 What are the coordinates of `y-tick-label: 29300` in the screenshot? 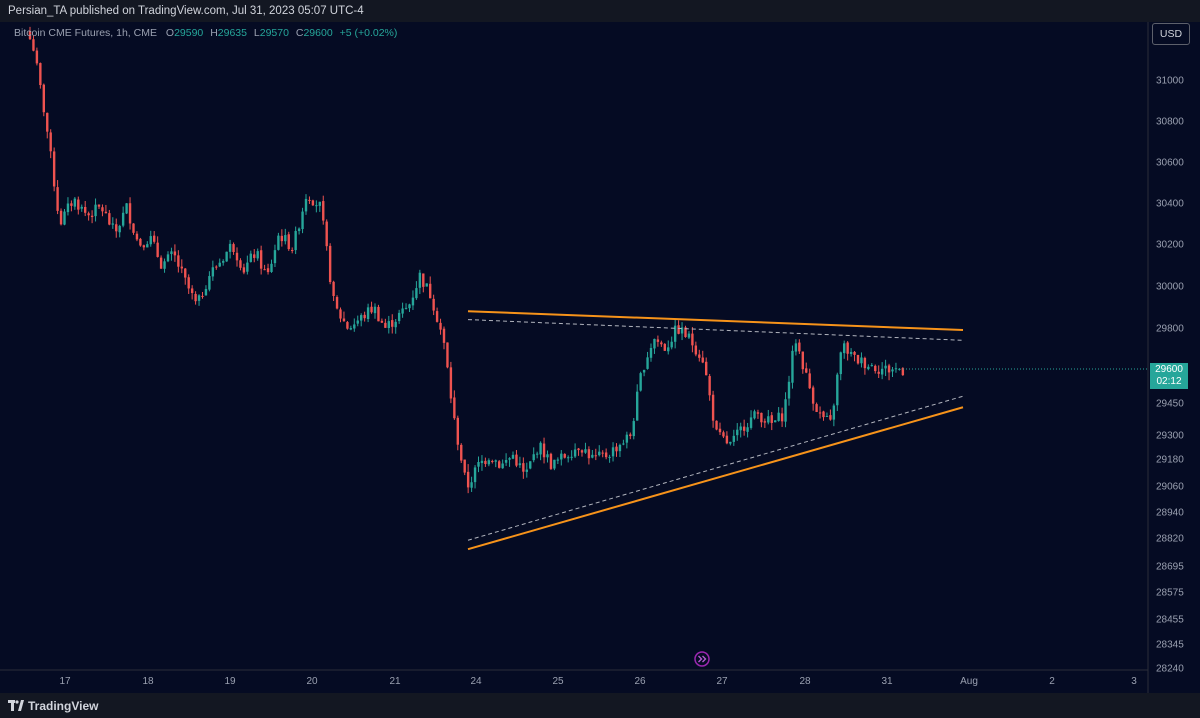 It's located at (1170, 436).